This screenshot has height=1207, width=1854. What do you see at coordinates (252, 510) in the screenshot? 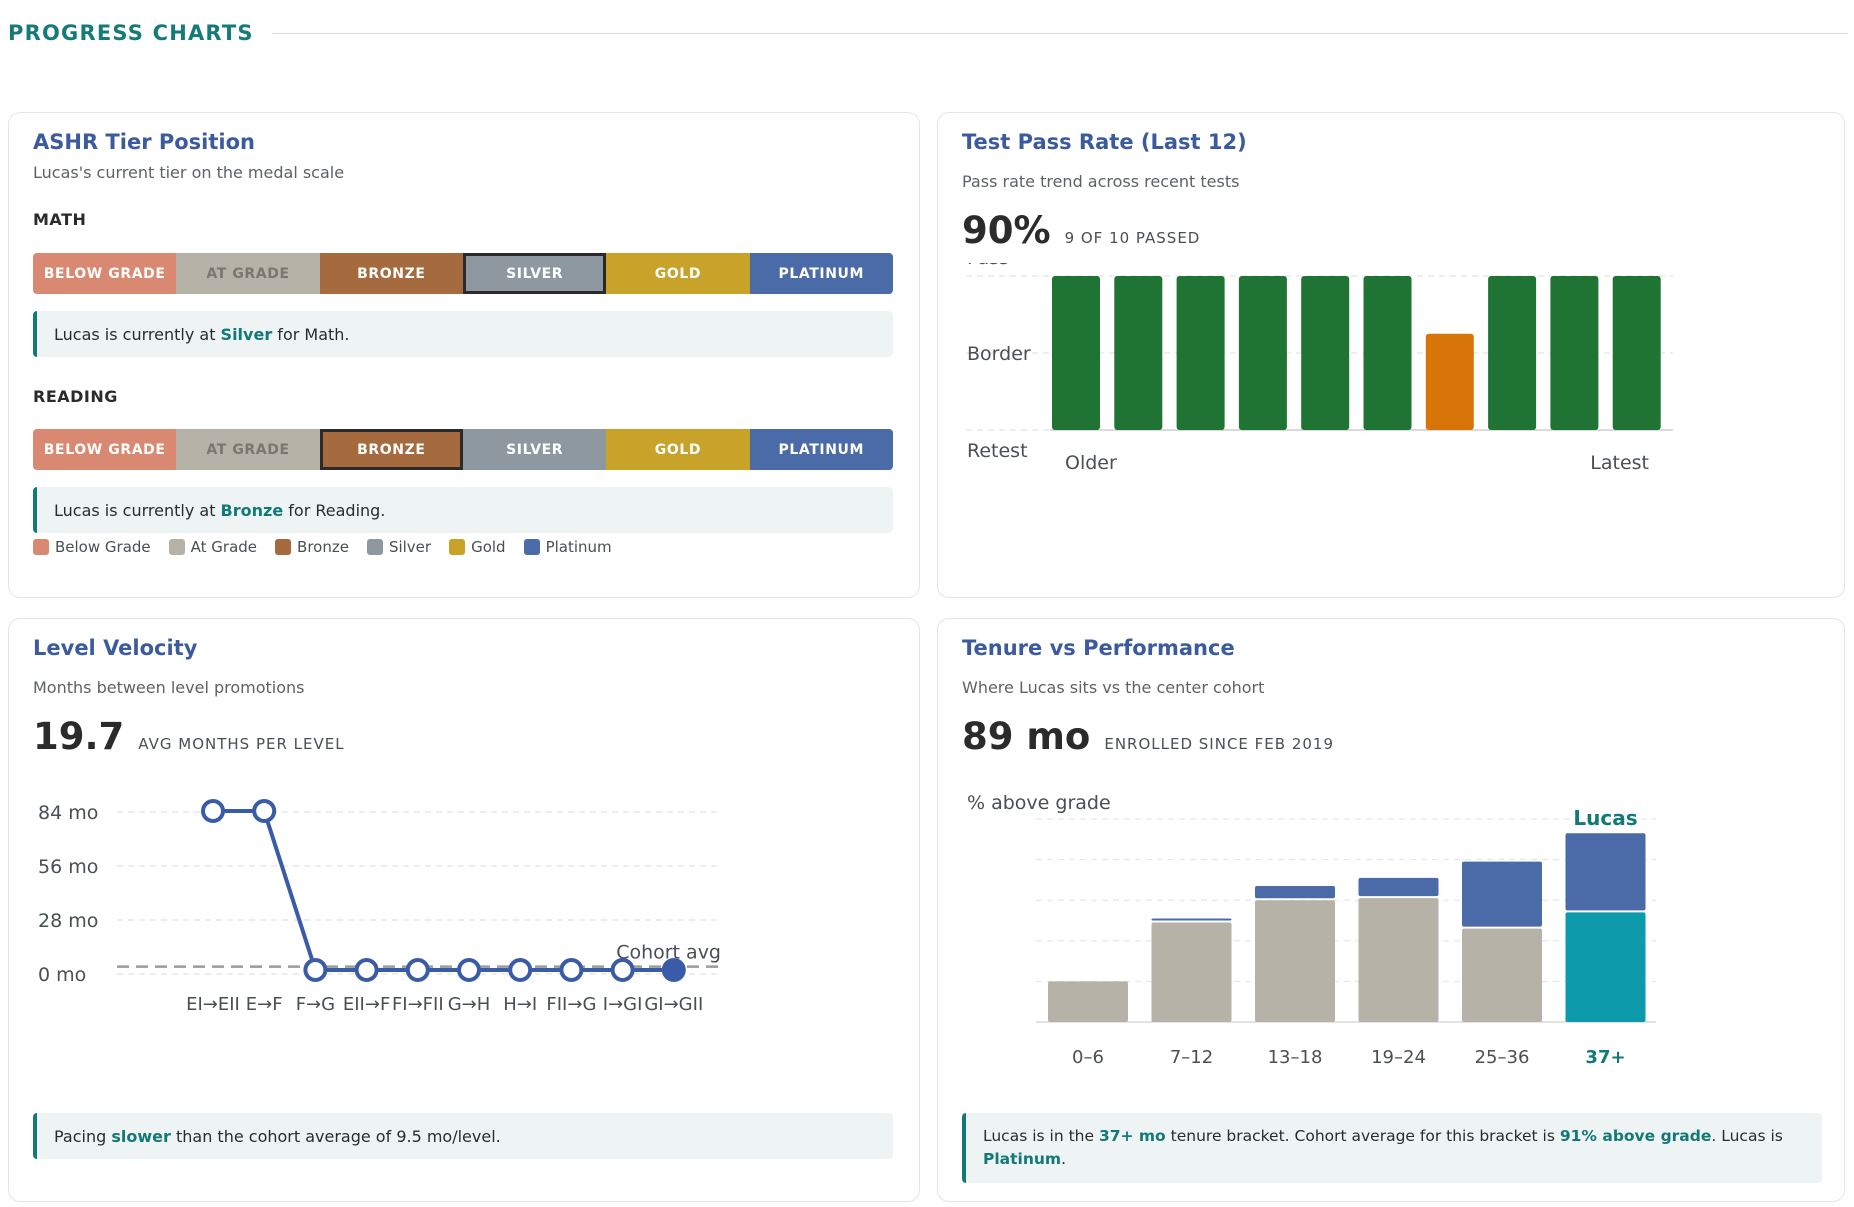
I see `reading-callout-tier: Bronze` at bounding box center [252, 510].